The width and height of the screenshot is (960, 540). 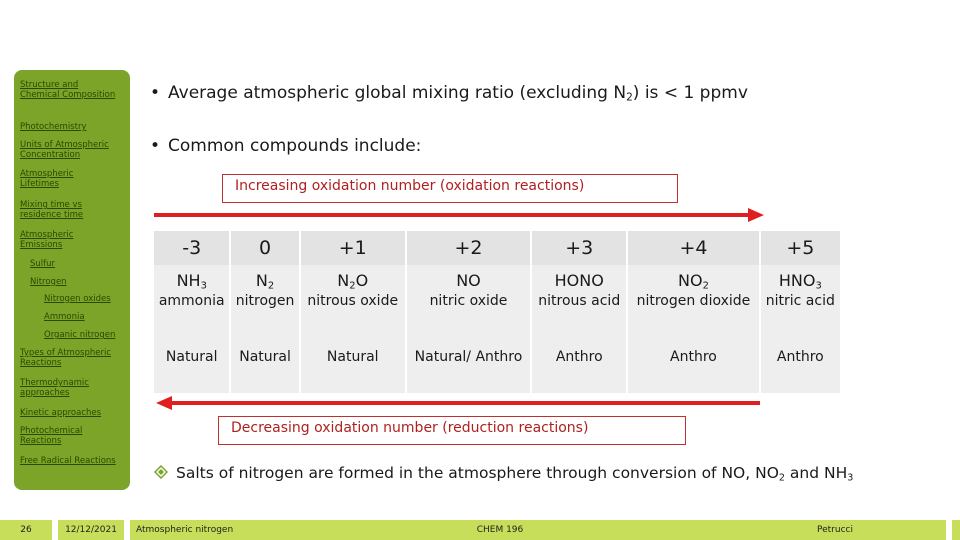 I want to click on ox-cell: +2, so click(x=468, y=248).